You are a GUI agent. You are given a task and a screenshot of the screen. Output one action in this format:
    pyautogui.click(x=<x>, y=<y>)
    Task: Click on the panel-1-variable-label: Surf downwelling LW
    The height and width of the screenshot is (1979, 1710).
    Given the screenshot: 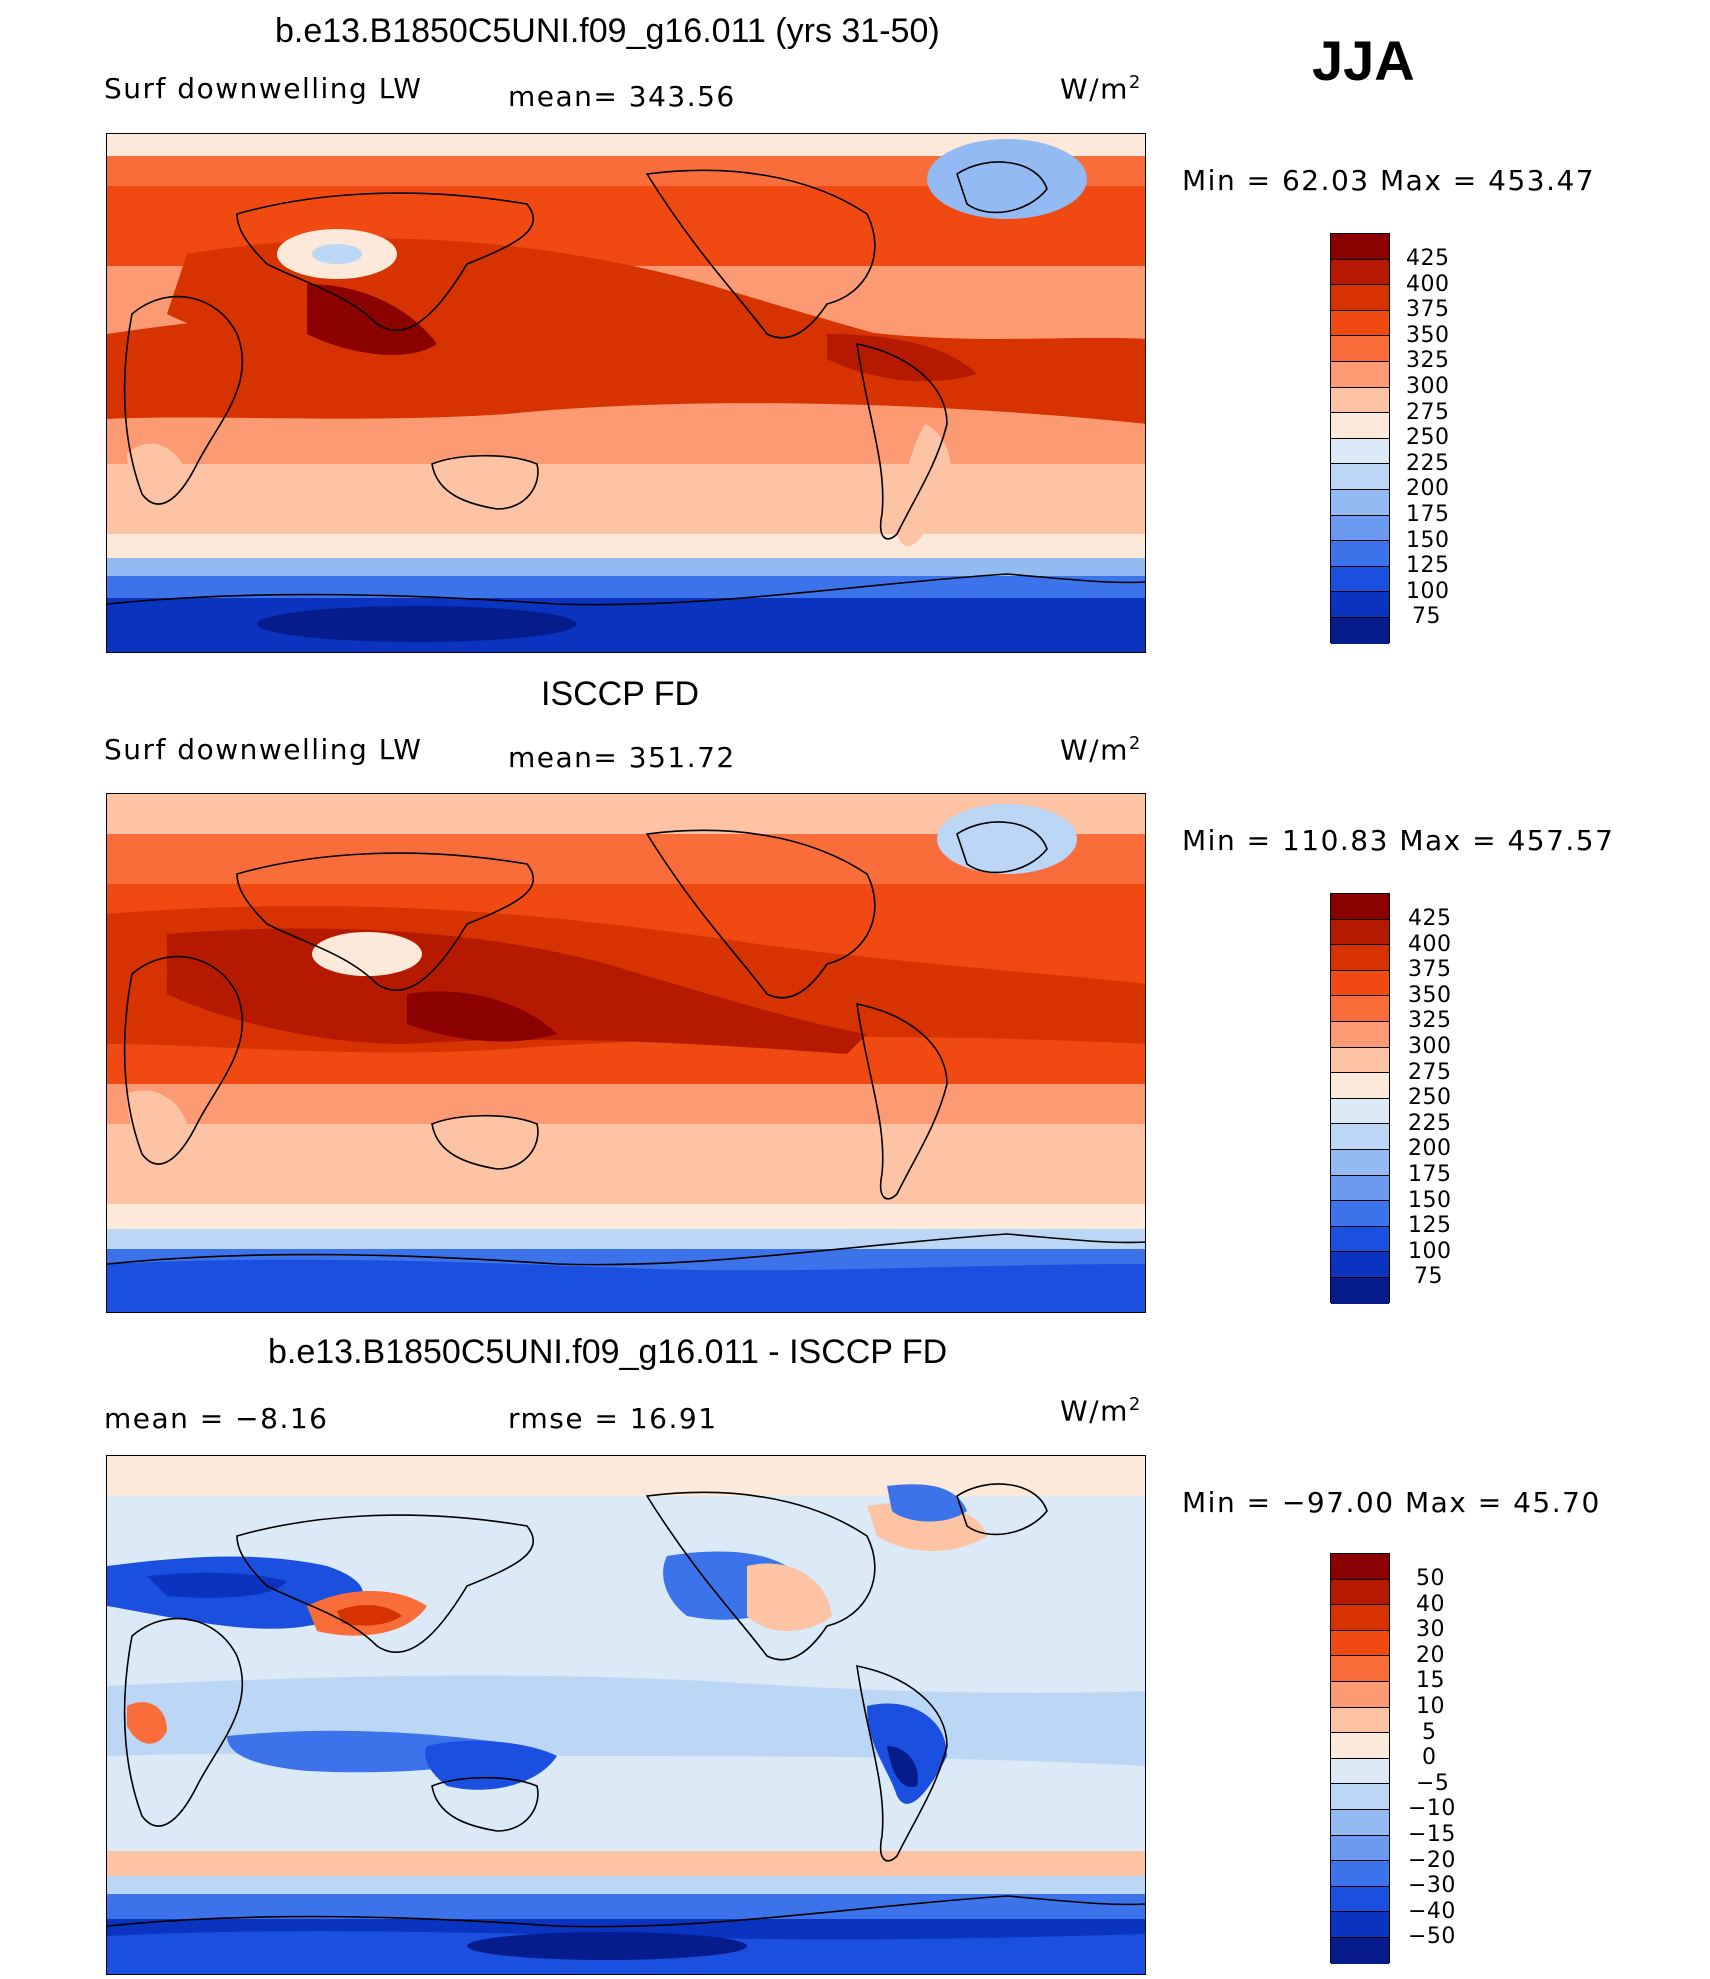 What is the action you would take?
    pyautogui.click(x=263, y=88)
    